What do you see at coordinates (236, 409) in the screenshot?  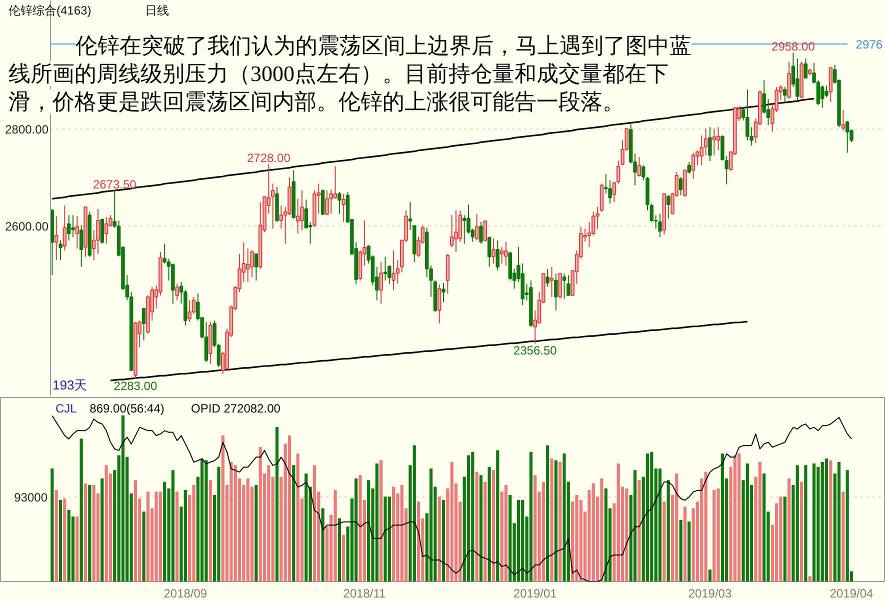 I see `text: OPID 272082.00` at bounding box center [236, 409].